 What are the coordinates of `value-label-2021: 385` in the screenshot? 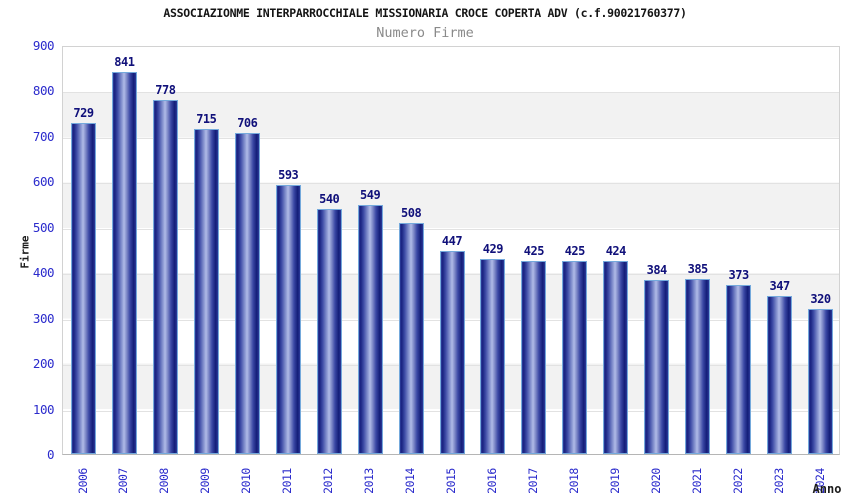 It's located at (698, 269).